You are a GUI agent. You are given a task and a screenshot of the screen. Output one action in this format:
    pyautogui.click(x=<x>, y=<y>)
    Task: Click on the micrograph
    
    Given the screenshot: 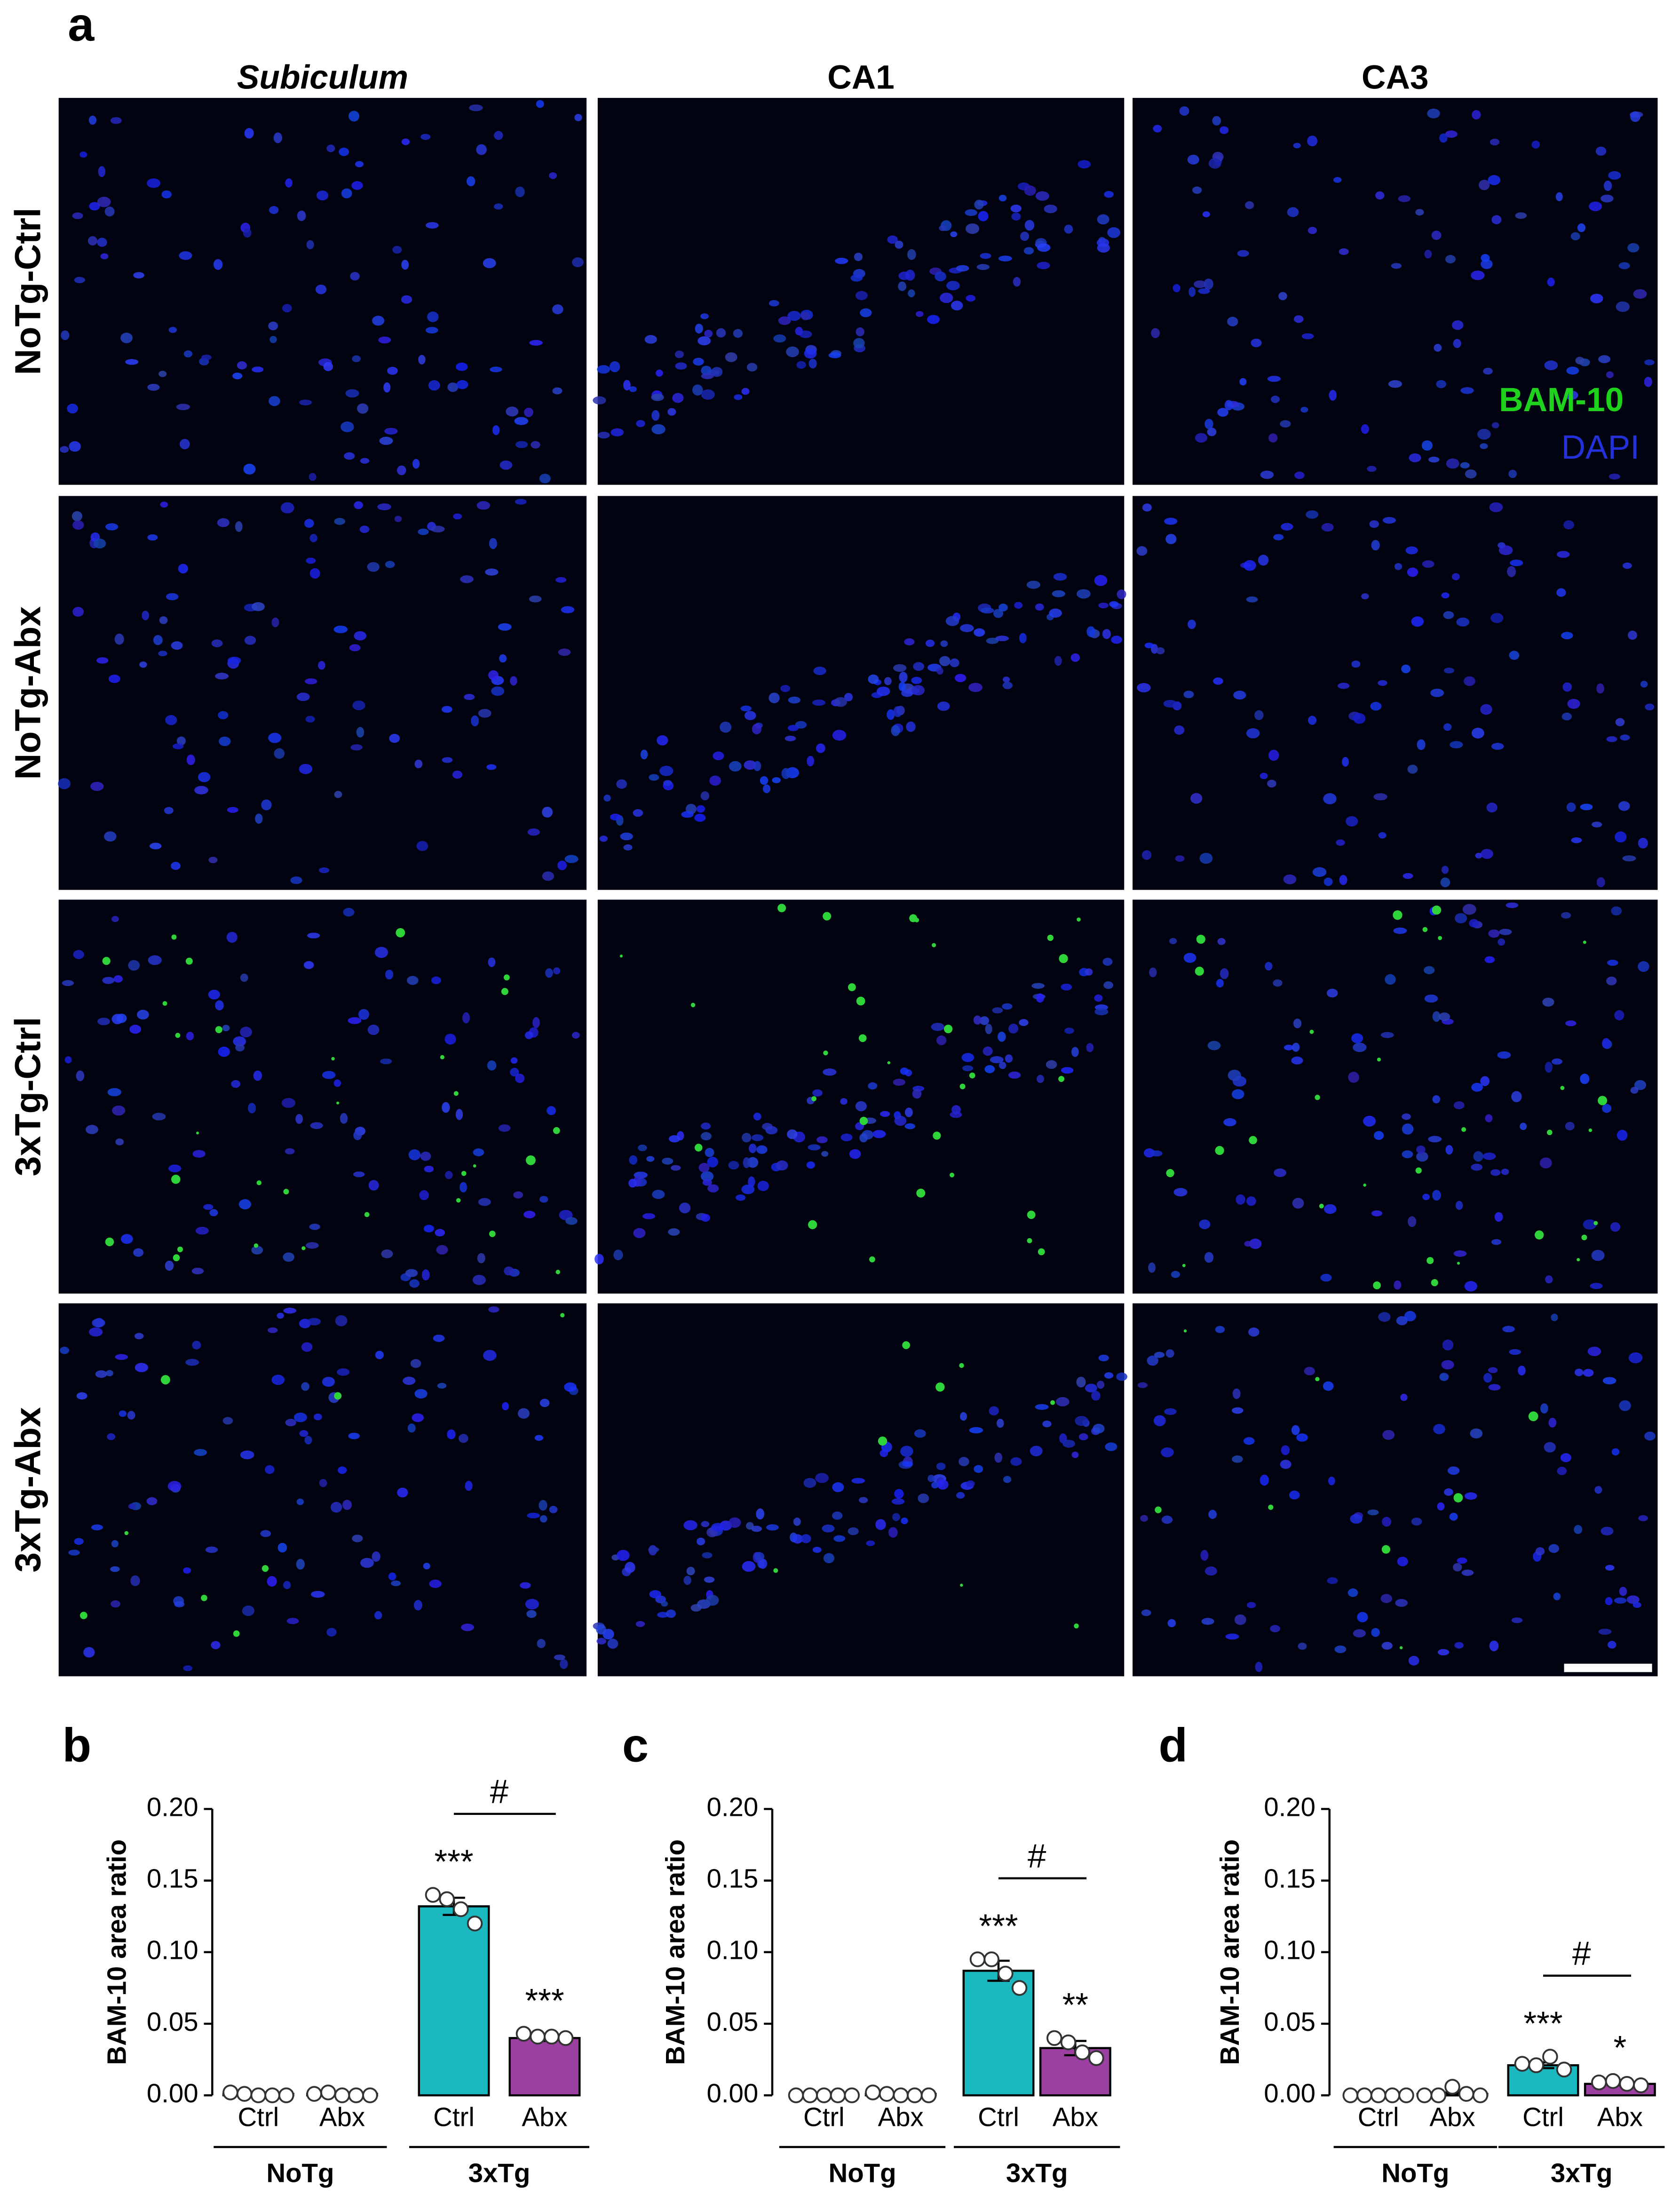 What is the action you would take?
    pyautogui.click(x=322, y=291)
    